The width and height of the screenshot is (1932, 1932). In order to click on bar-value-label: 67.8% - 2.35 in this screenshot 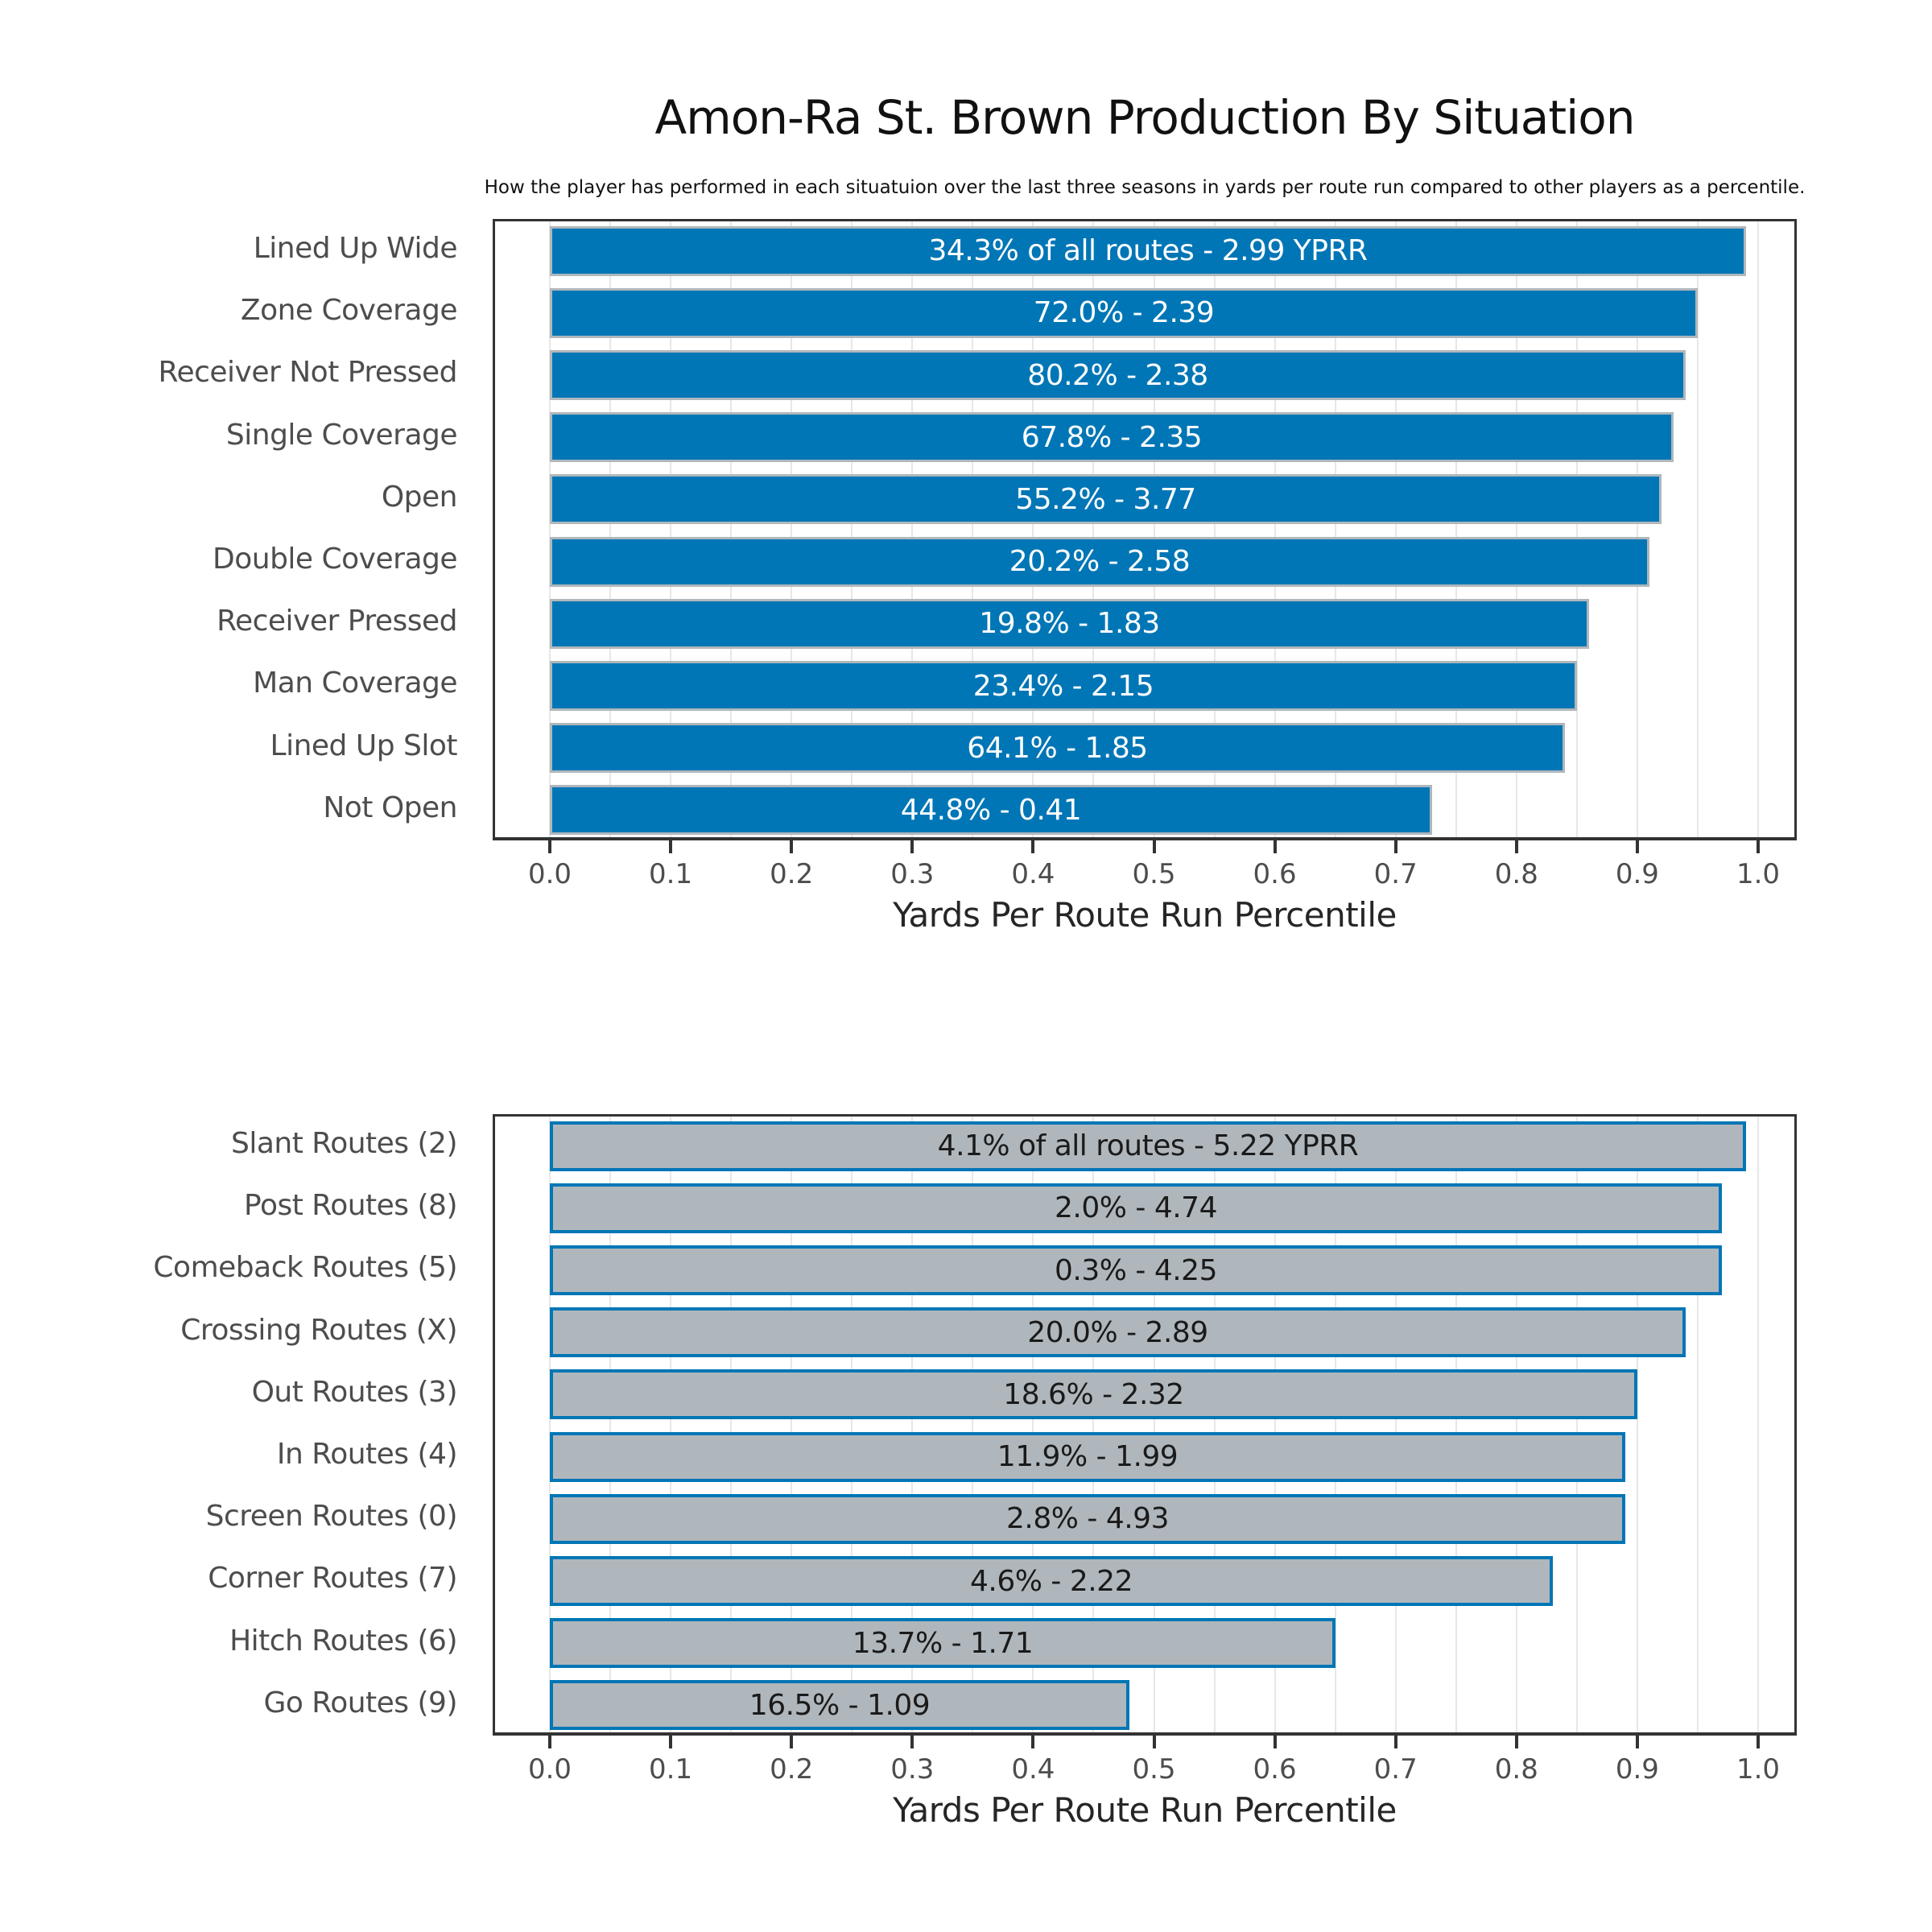, I will do `click(1112, 437)`.